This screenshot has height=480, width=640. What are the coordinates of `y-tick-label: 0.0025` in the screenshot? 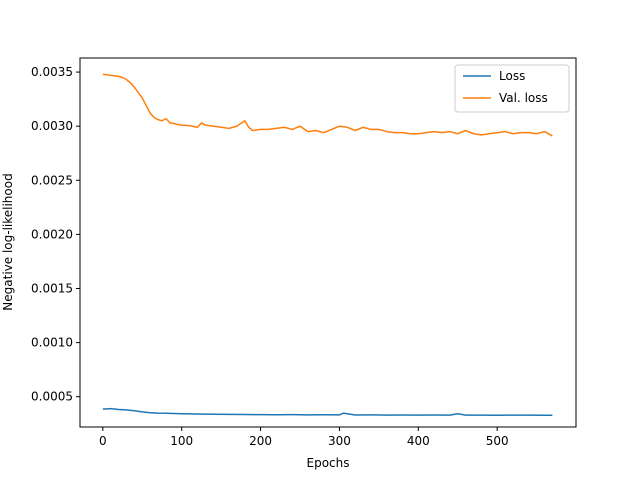 It's located at (52, 180).